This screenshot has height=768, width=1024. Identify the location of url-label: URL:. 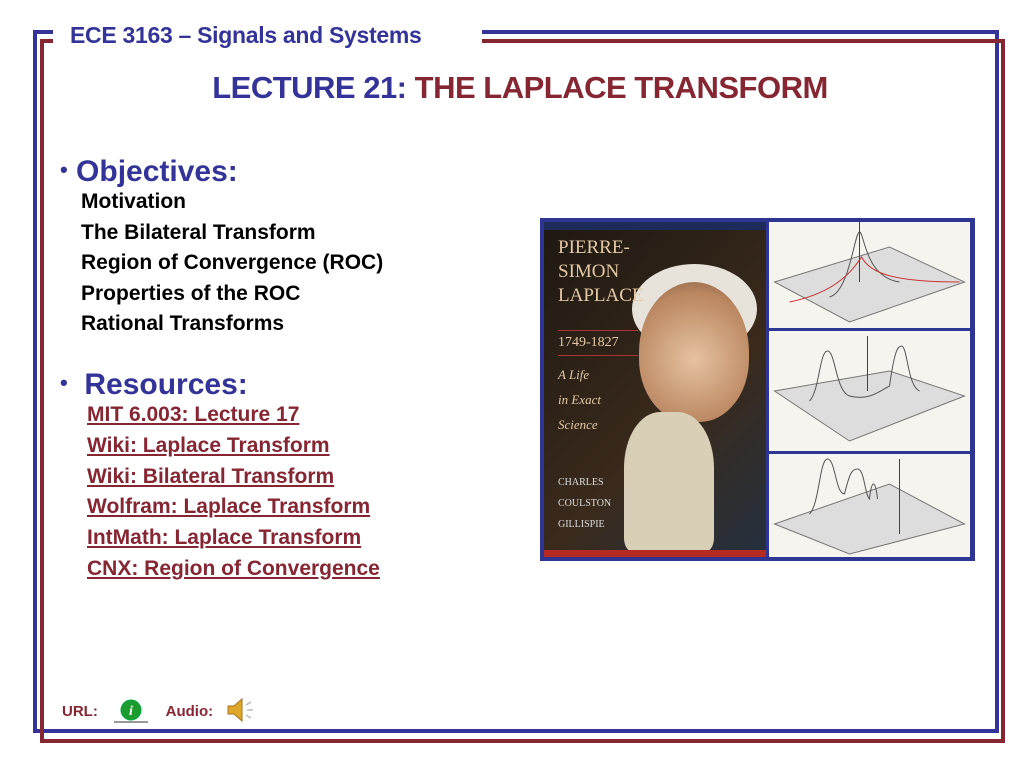
(80, 711).